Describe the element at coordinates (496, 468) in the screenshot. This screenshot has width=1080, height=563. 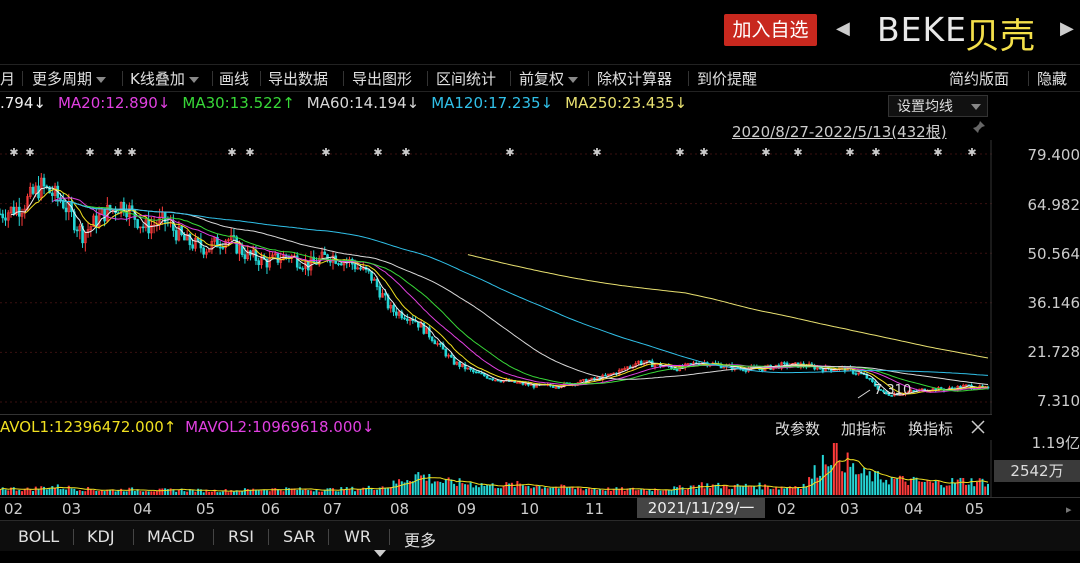
I see `volume-chart` at that location.